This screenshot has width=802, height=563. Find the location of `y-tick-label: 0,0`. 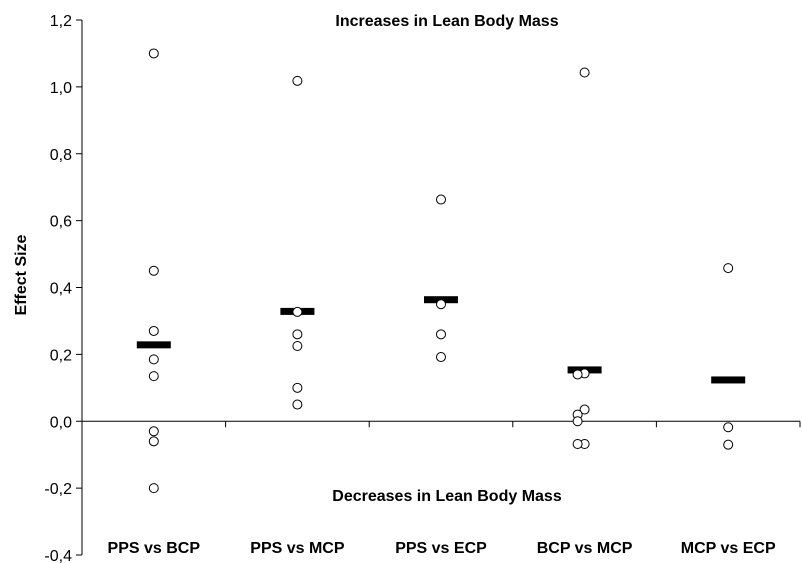

y-tick-label: 0,0 is located at coordinates (61, 422).